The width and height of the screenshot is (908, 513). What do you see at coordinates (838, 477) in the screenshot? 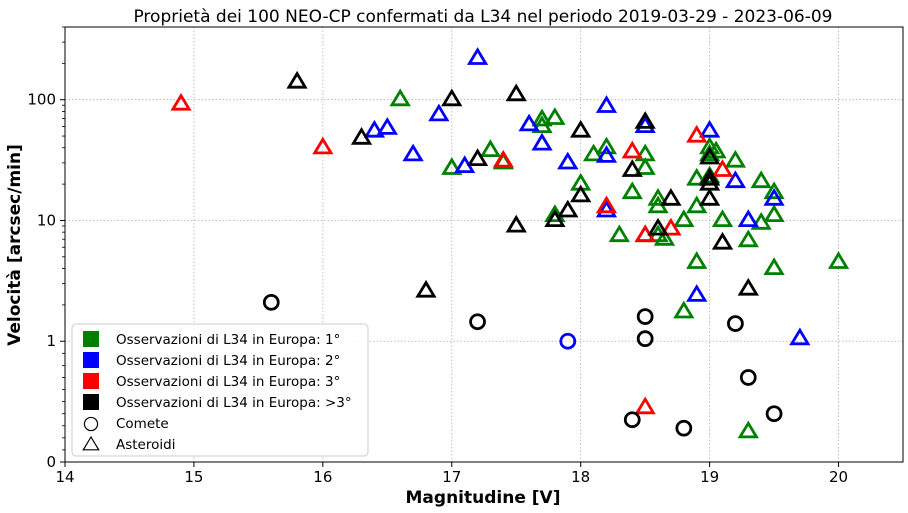
I see `x-tick-label: 20` at bounding box center [838, 477].